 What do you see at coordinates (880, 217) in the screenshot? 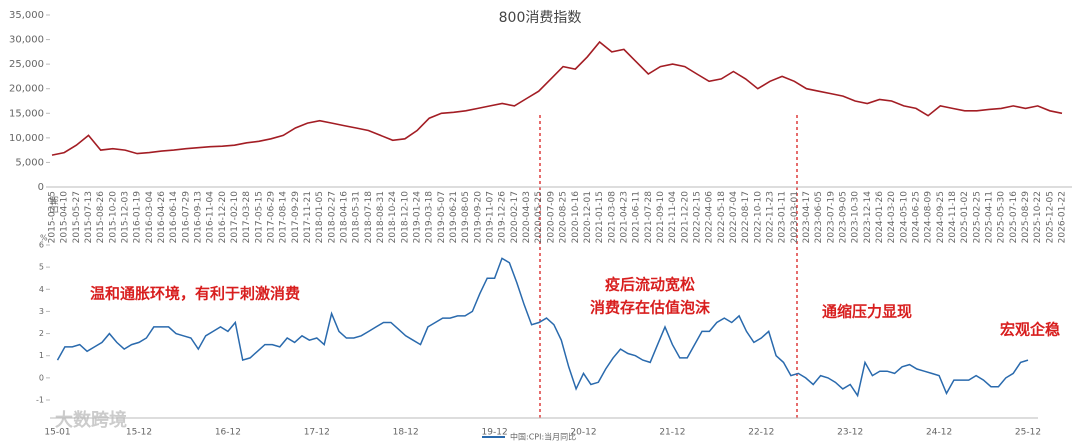
I see `x-tick-label: 2024-01-26` at bounding box center [880, 217].